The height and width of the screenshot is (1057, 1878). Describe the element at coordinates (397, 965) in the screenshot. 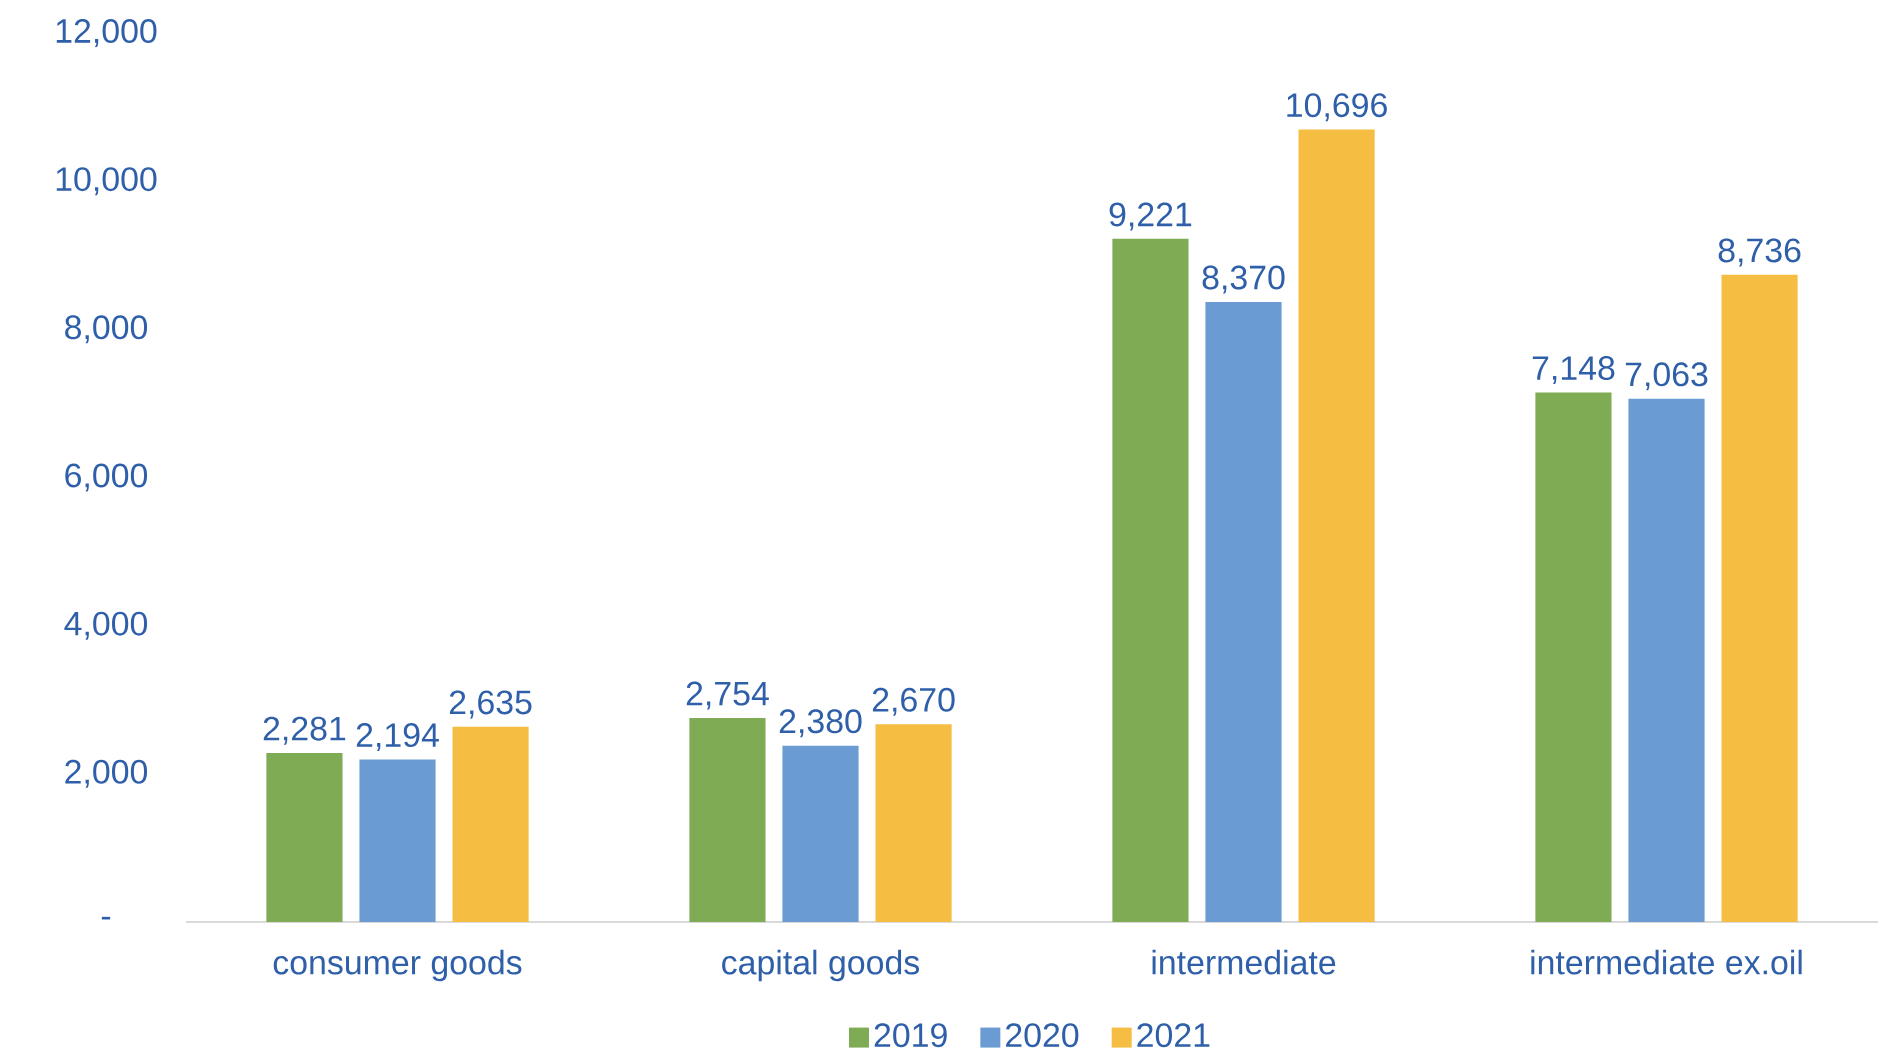

I see `x-tick-label: consumer goods` at that location.